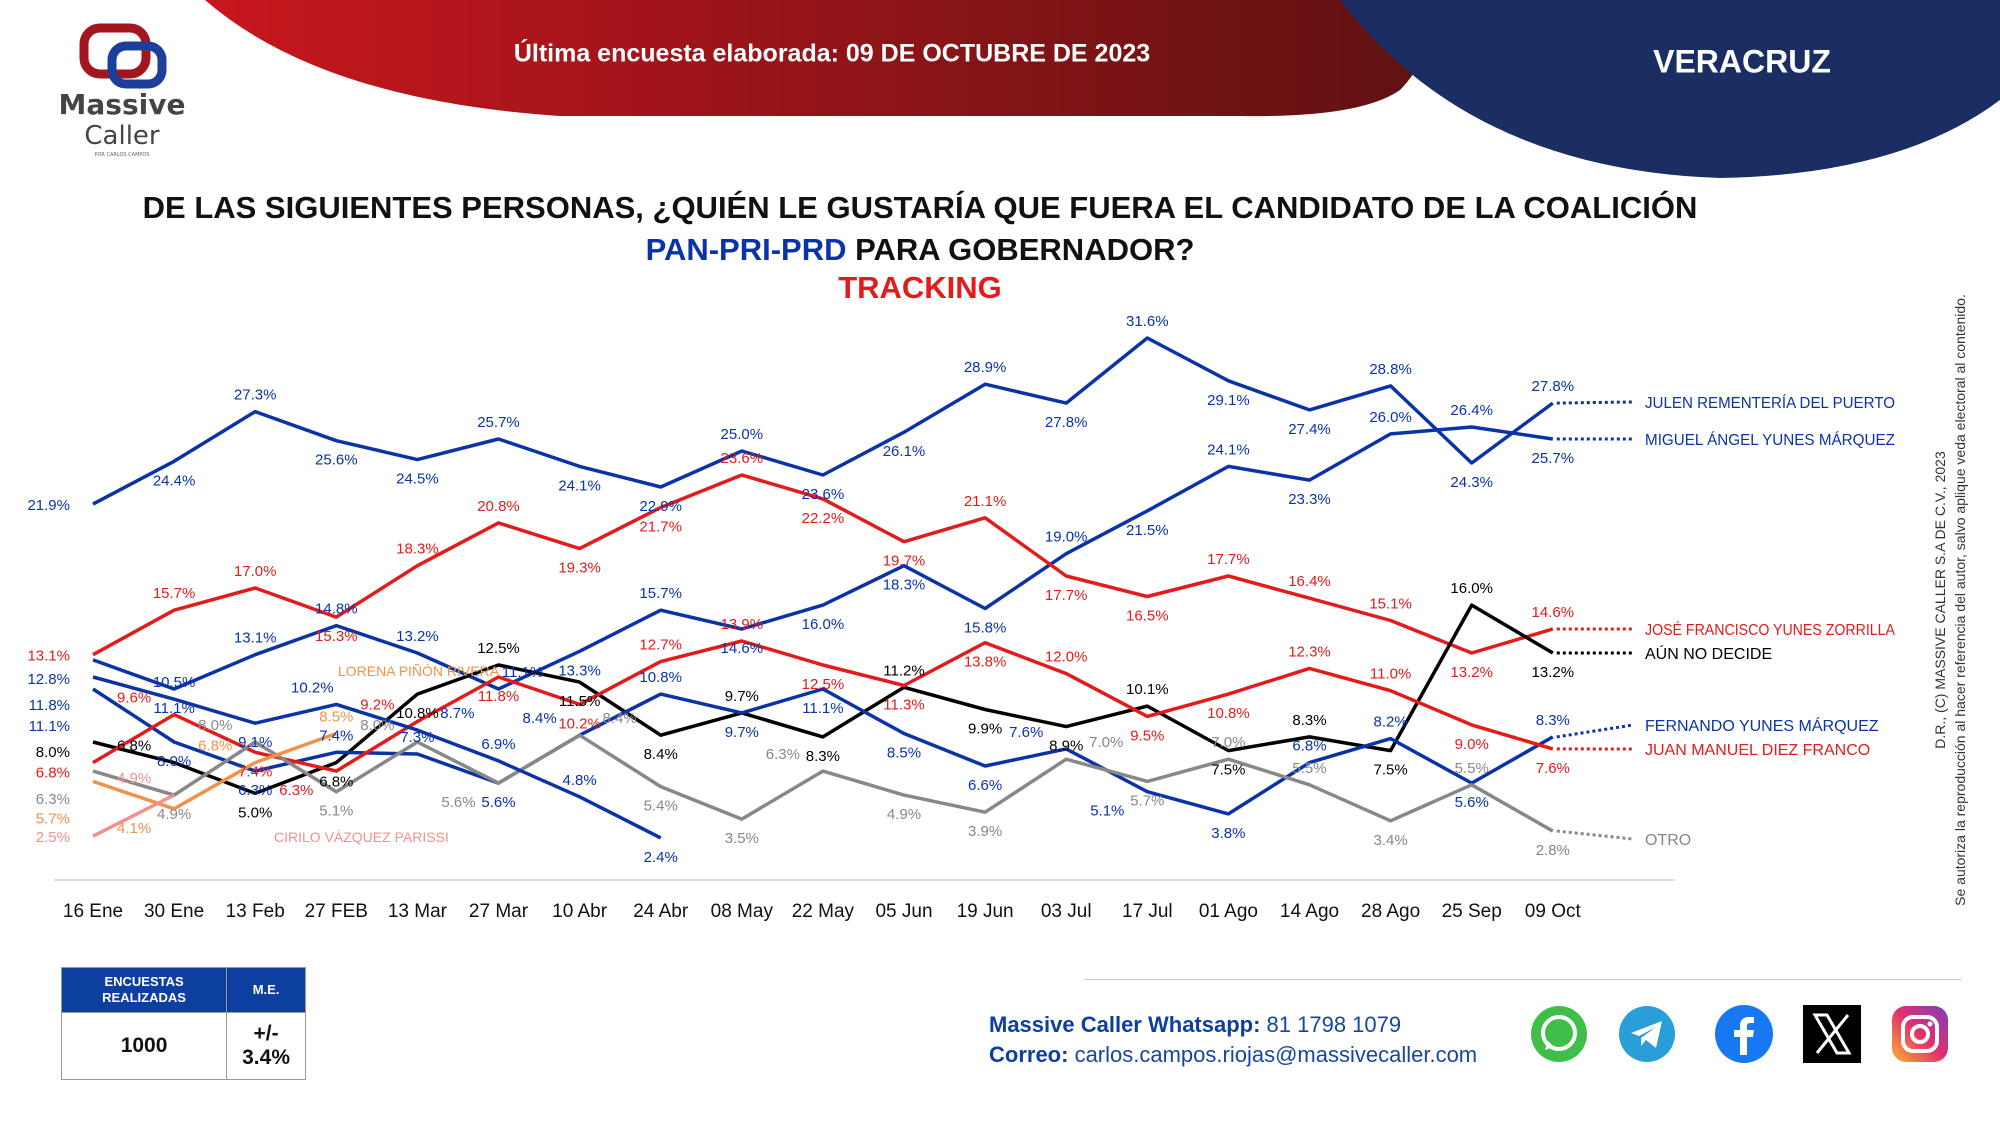 The height and width of the screenshot is (1125, 2000). I want to click on data-label: 18.3%, so click(904, 585).